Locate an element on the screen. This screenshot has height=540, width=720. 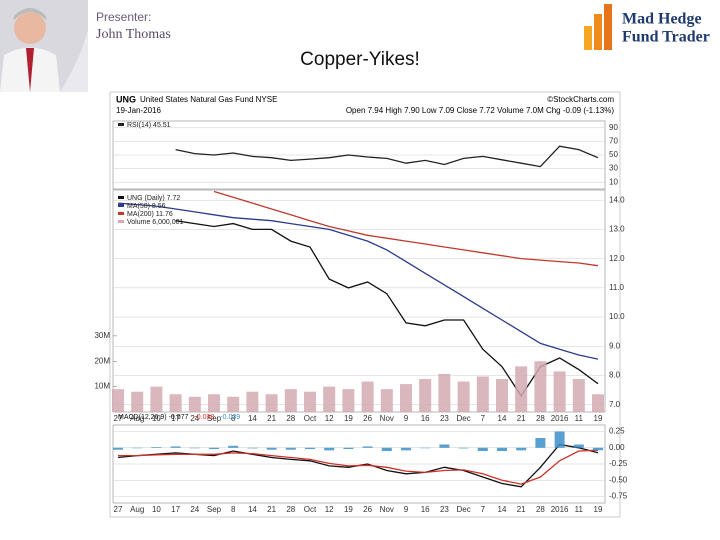
x-tick-label: Sep is located at coordinates (214, 418).